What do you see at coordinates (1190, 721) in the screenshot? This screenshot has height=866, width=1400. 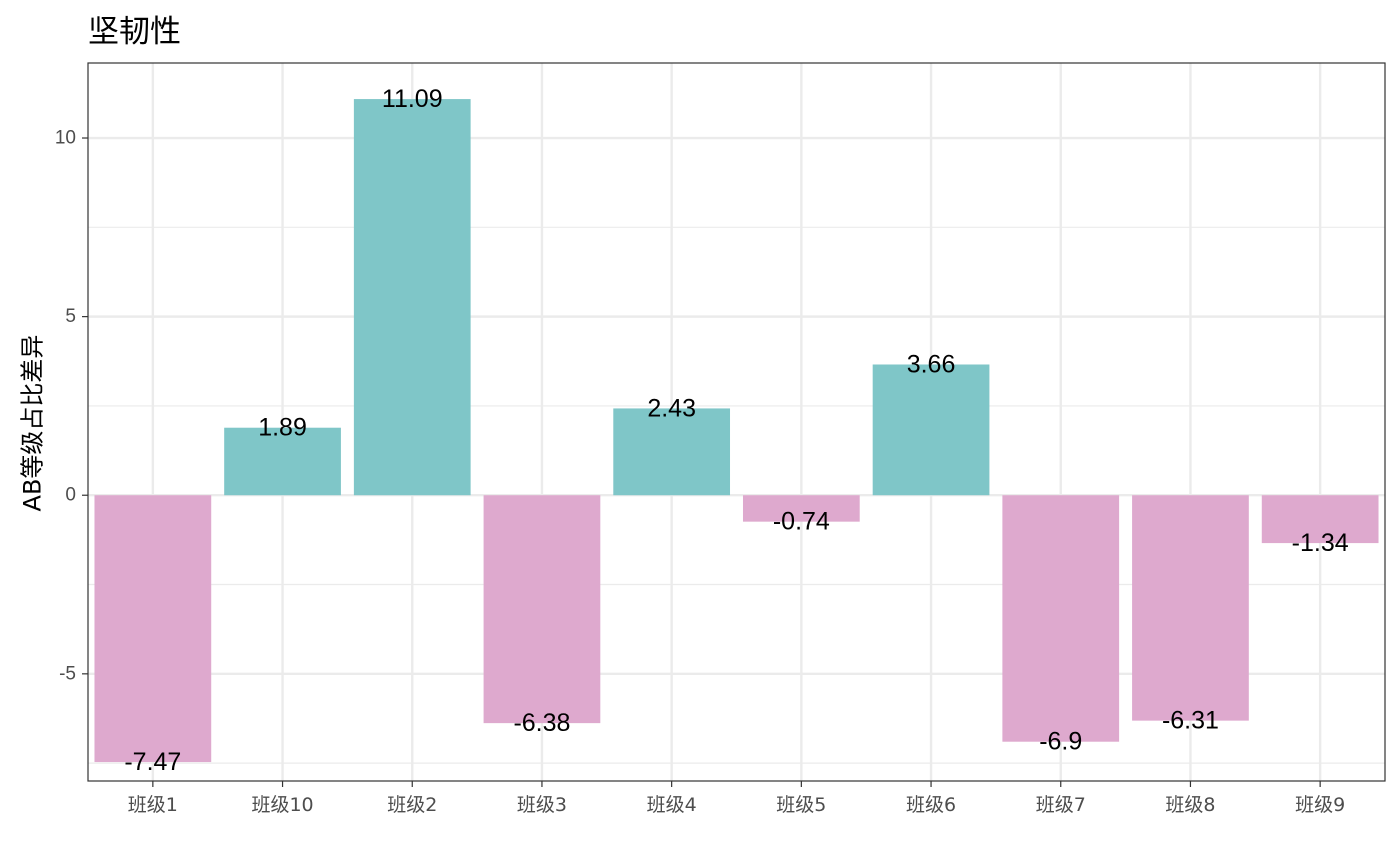 I see `data-label: -6.31` at bounding box center [1190, 721].